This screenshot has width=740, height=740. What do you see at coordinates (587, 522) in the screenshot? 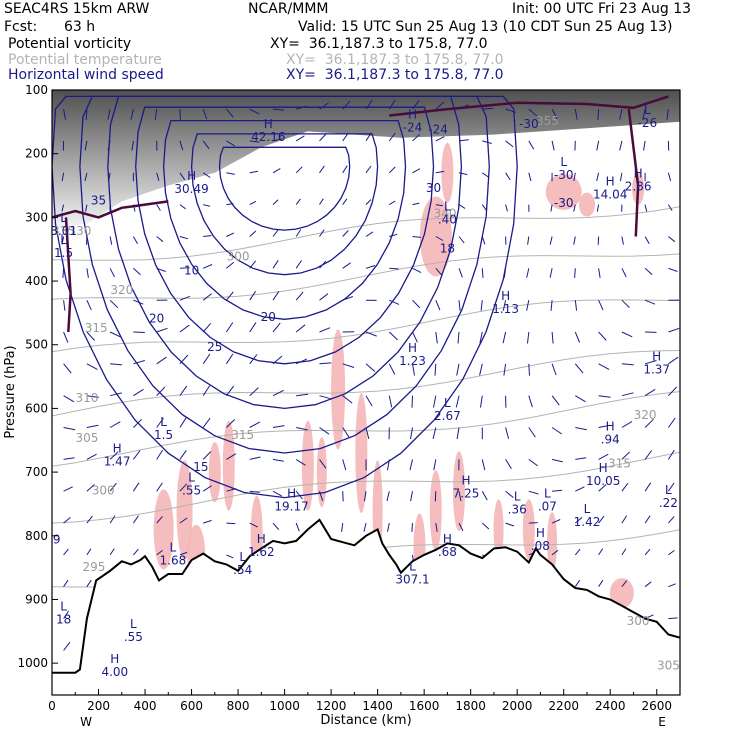
I see `contour-value: 1.42` at bounding box center [587, 522].